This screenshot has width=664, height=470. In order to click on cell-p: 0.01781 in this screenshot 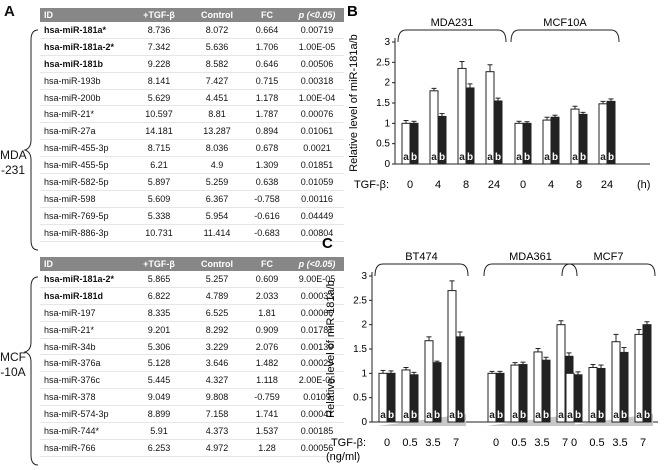, I will do `click(317, 330)`.